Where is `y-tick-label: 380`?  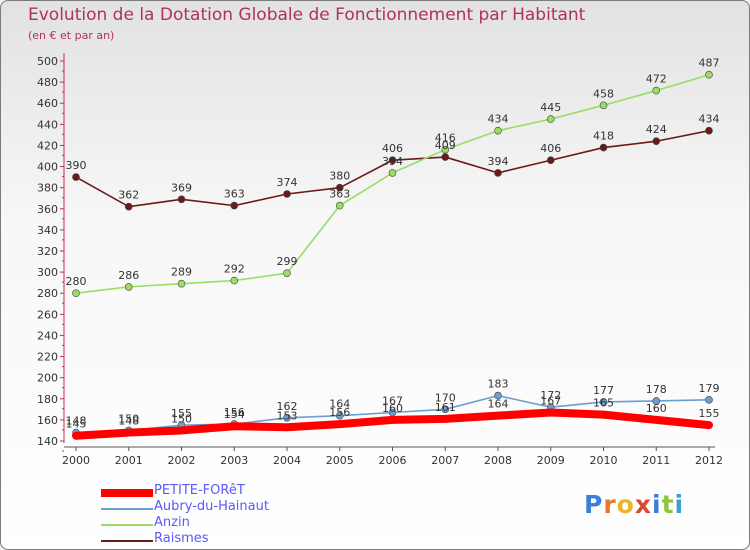 y-tick-label: 380 is located at coordinates (47, 188).